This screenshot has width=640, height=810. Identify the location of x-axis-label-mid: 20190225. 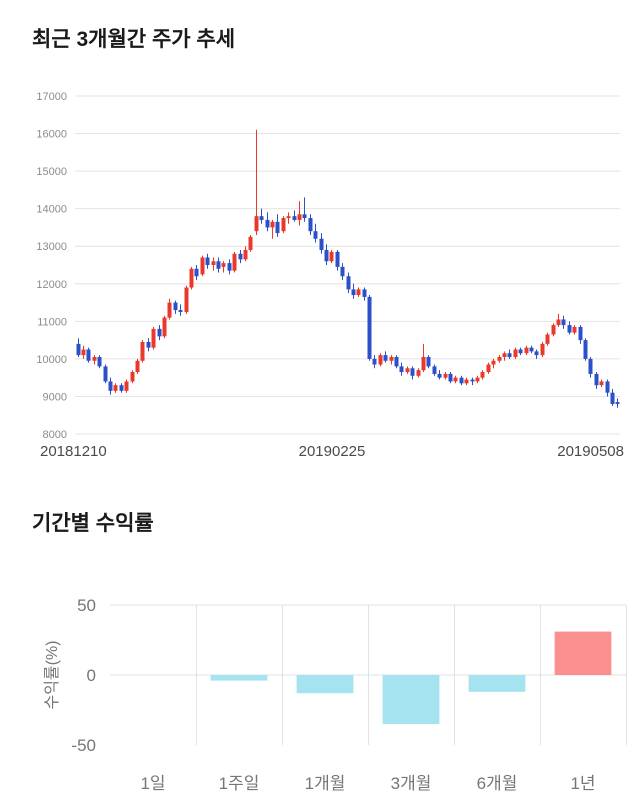
(332, 451).